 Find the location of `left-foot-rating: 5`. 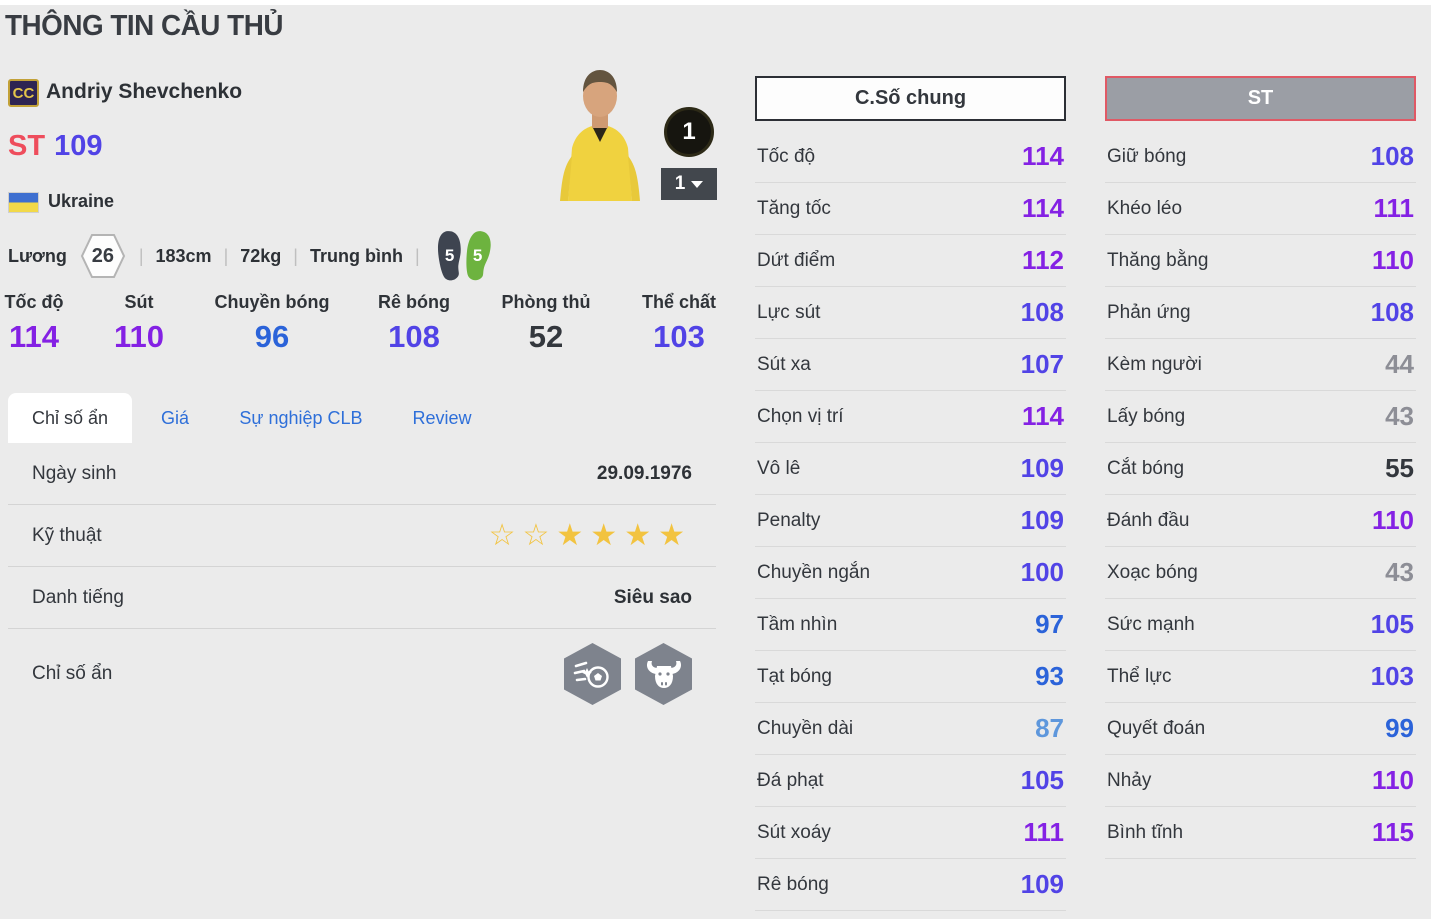

left-foot-rating: 5 is located at coordinates (449, 255).